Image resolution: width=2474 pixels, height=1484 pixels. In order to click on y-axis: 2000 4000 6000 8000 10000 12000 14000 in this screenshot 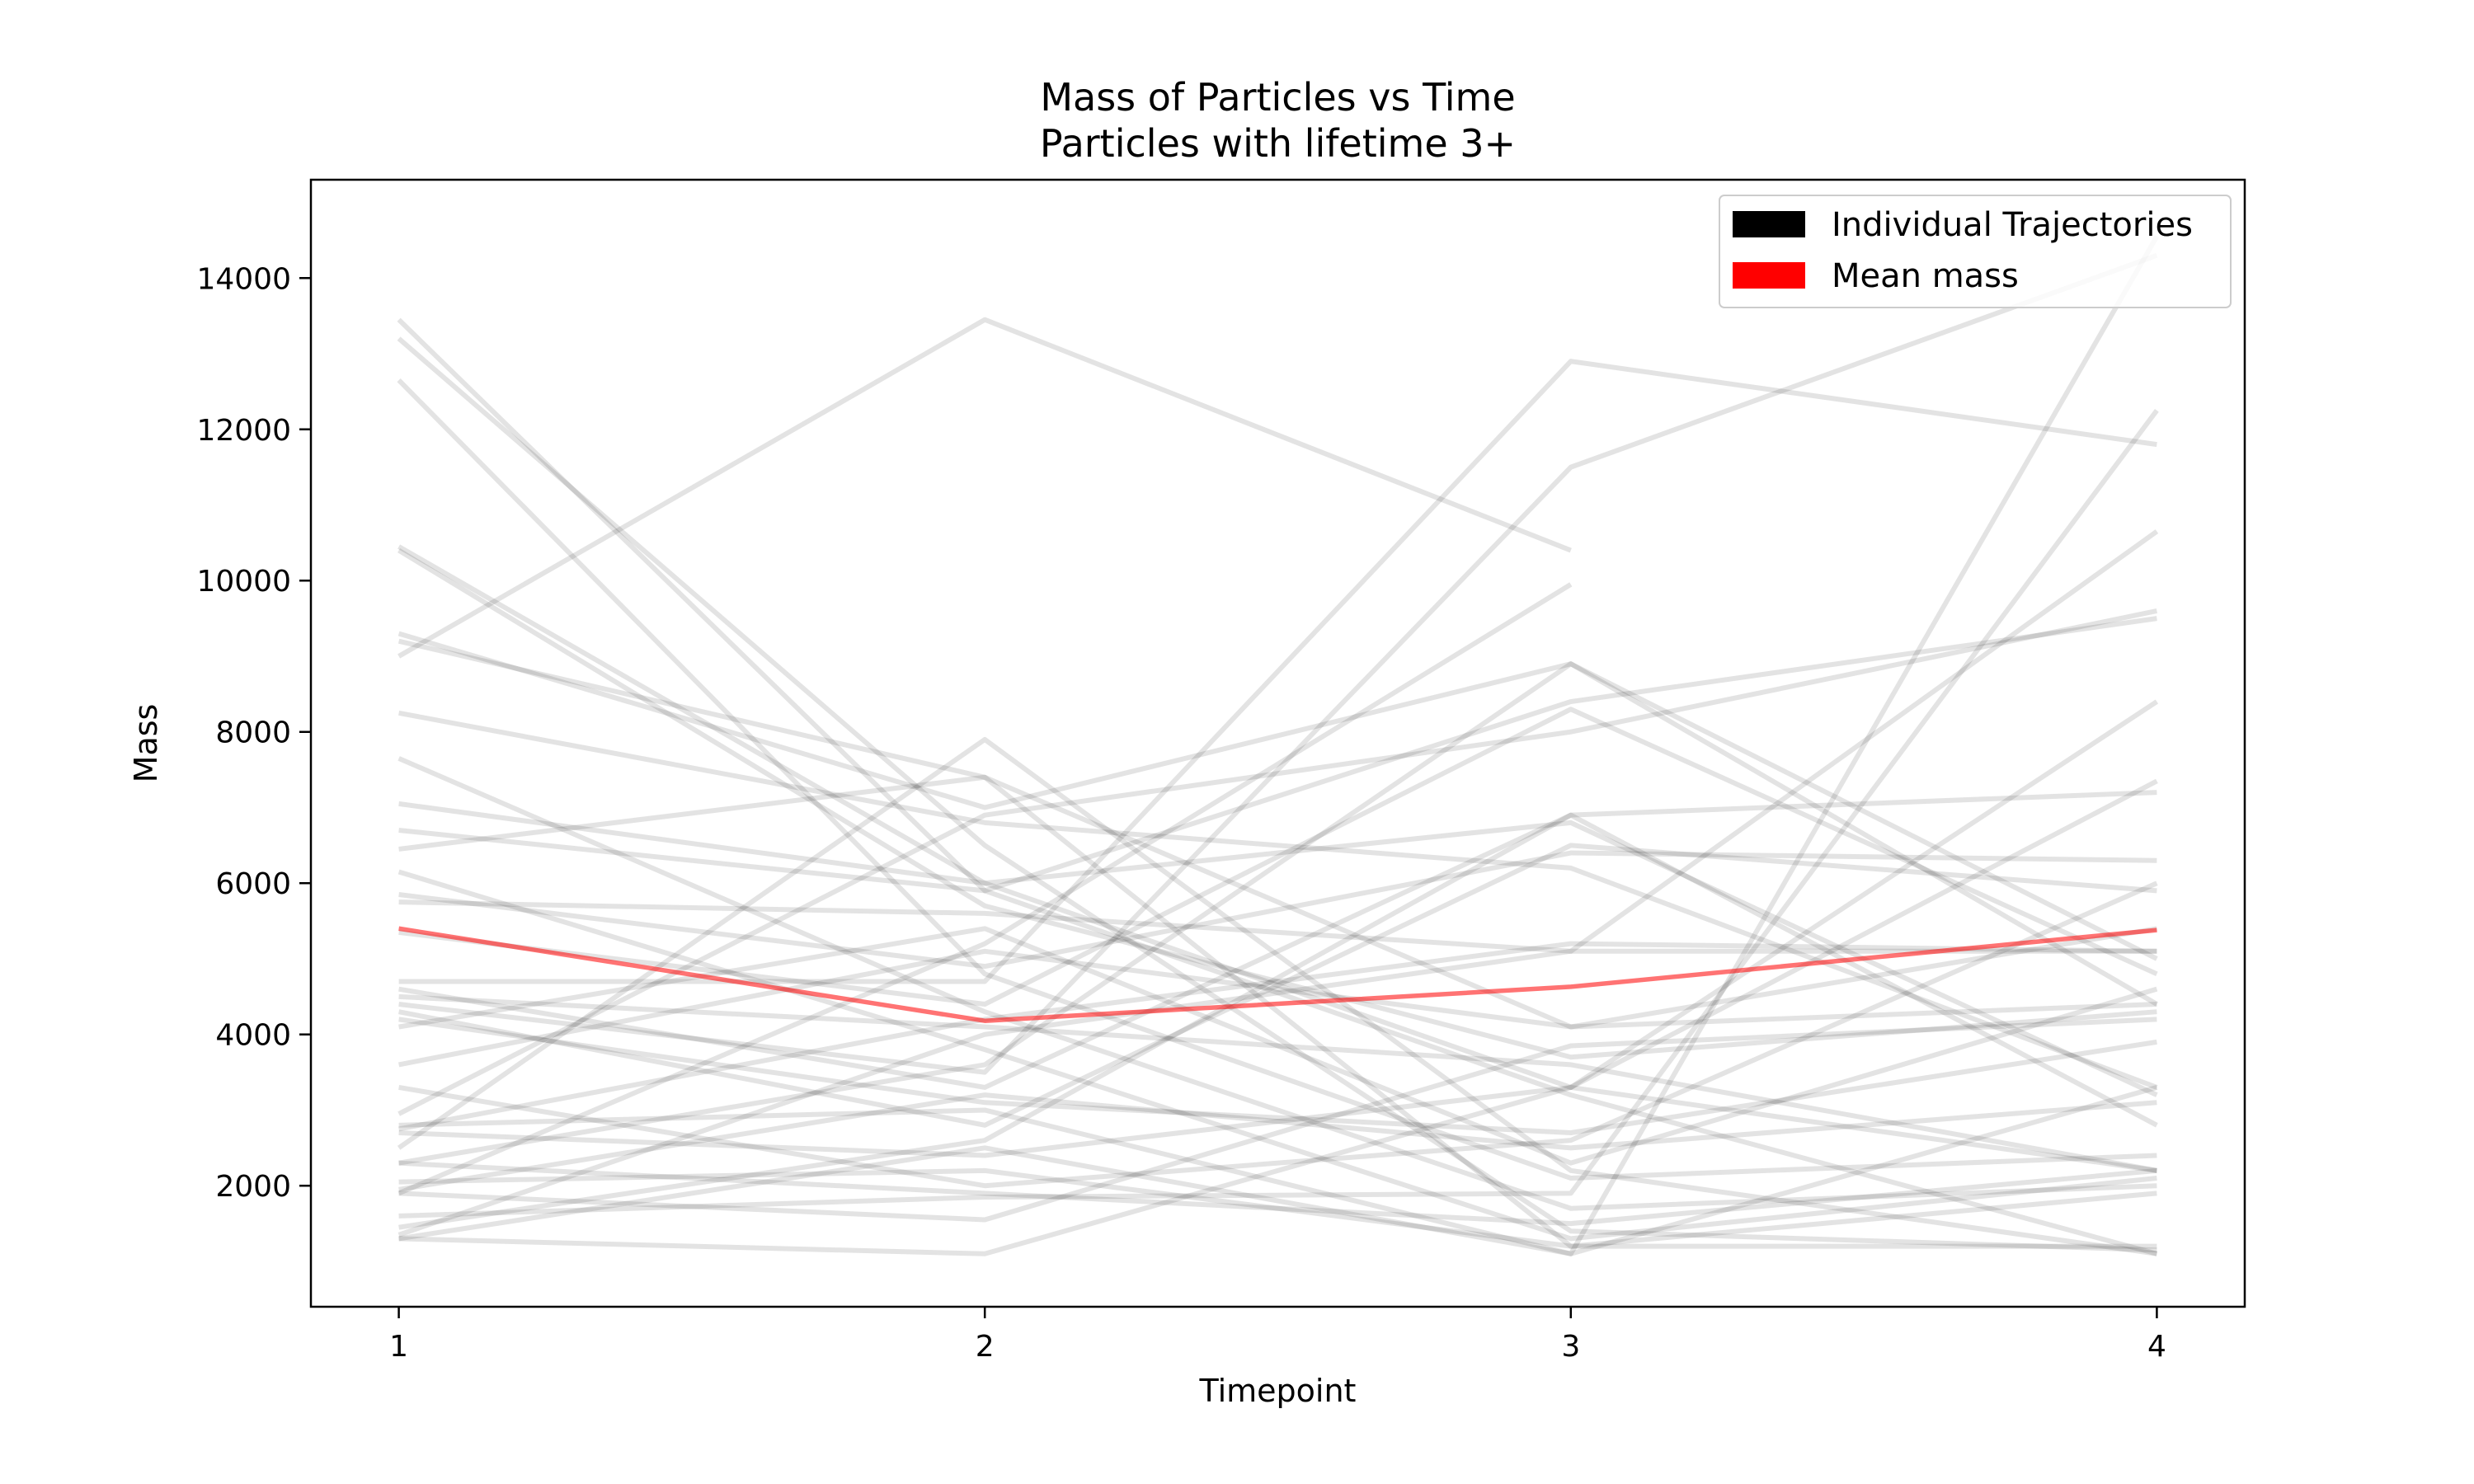, I will do `click(253, 733)`.